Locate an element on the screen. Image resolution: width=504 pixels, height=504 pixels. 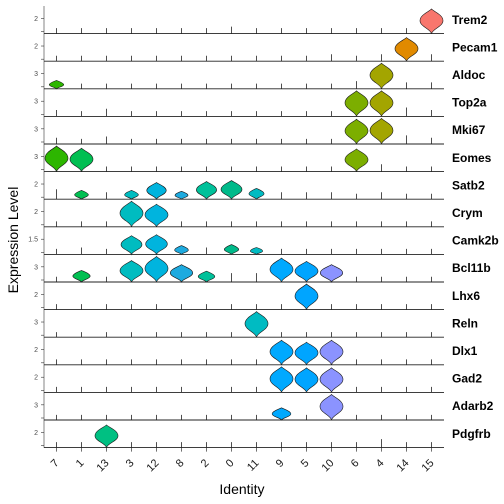
violin-row-crym: 2 Crym is located at coordinates (258, 213).